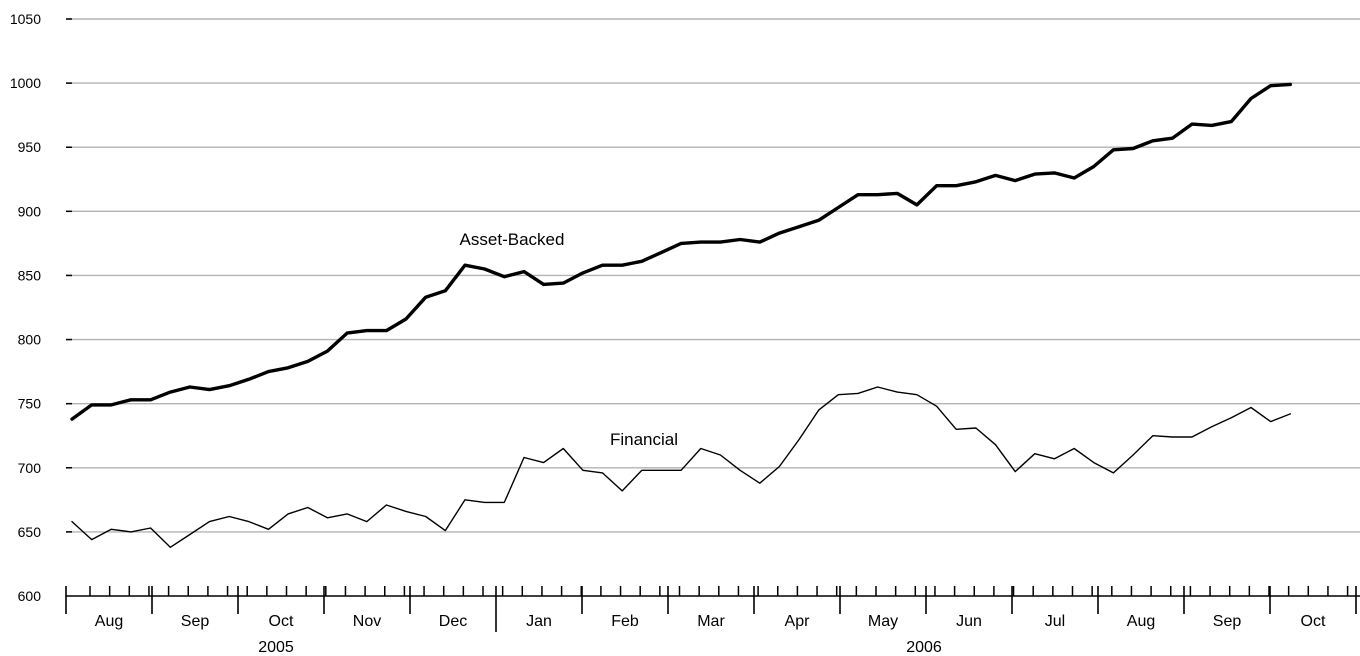 The height and width of the screenshot is (656, 1360). Describe the element at coordinates (644, 439) in the screenshot. I see `series-annotation: Financial` at that location.